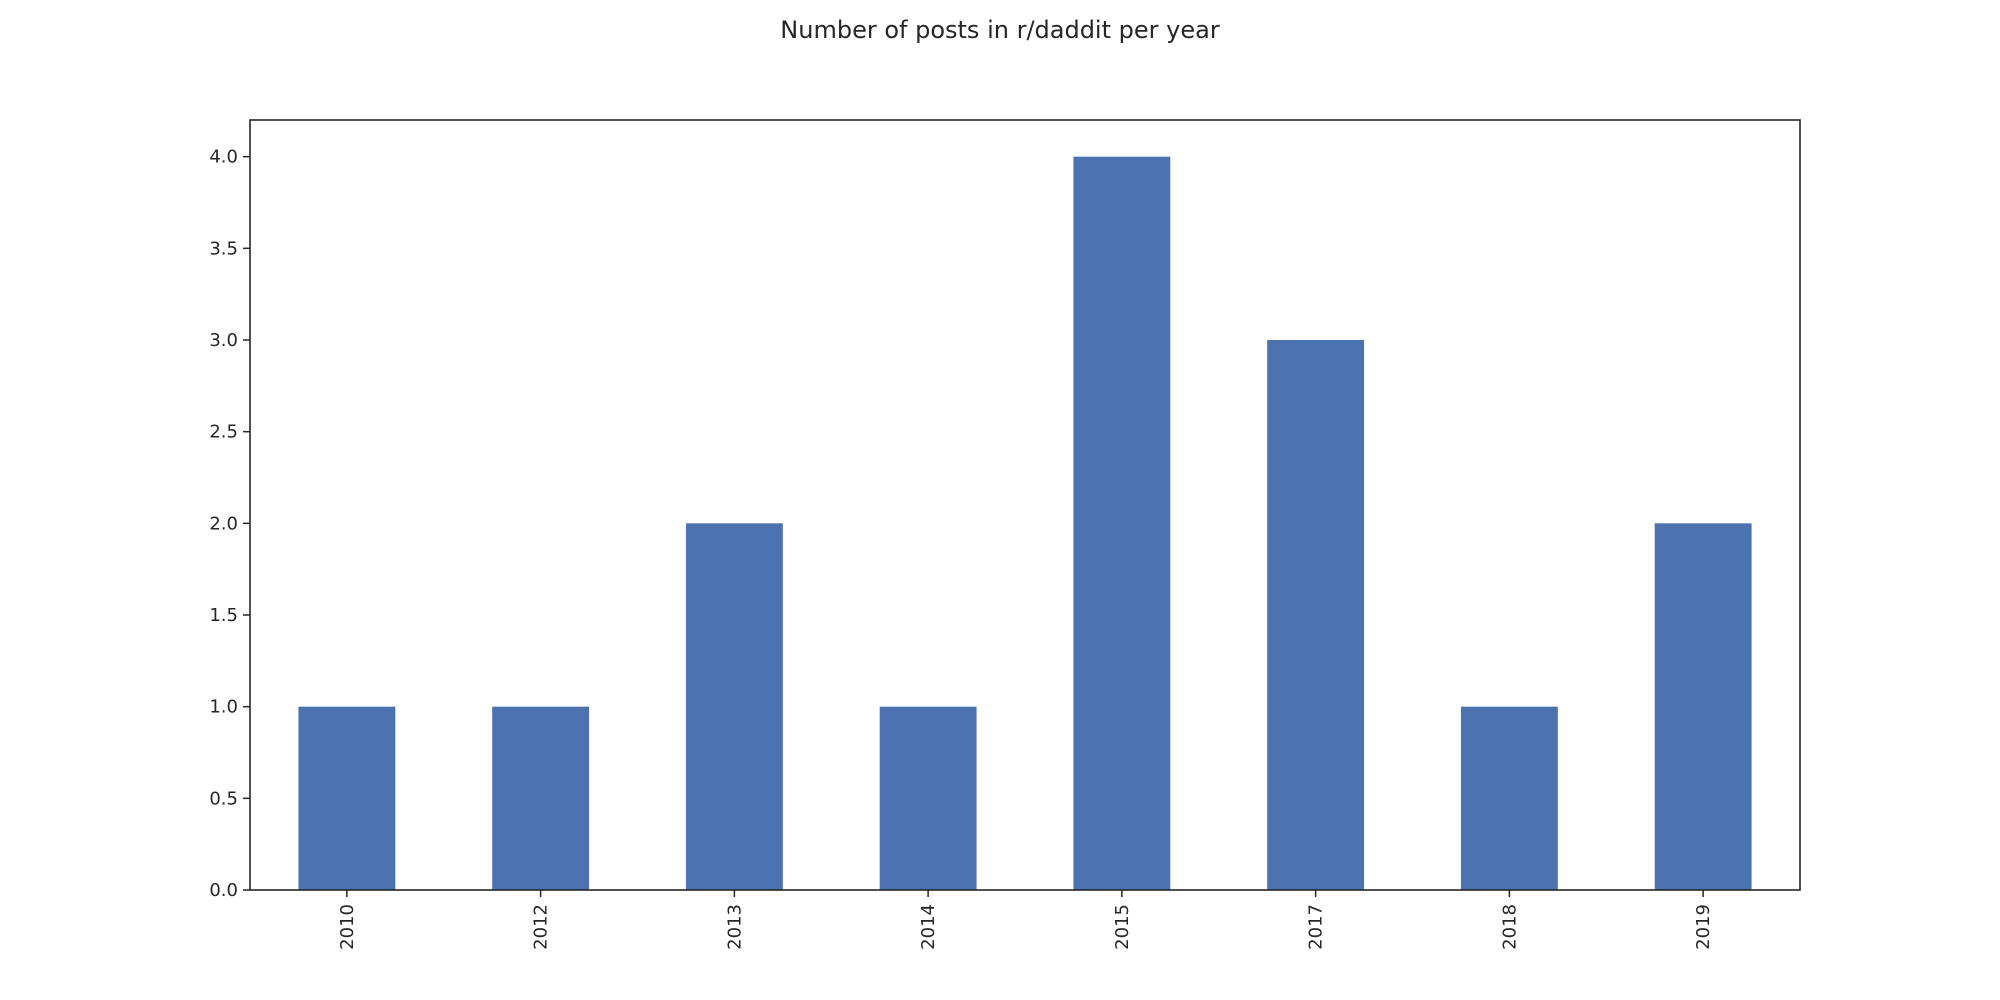 The image size is (2000, 1000). What do you see at coordinates (1509, 927) in the screenshot?
I see `x-tick-label: 2018` at bounding box center [1509, 927].